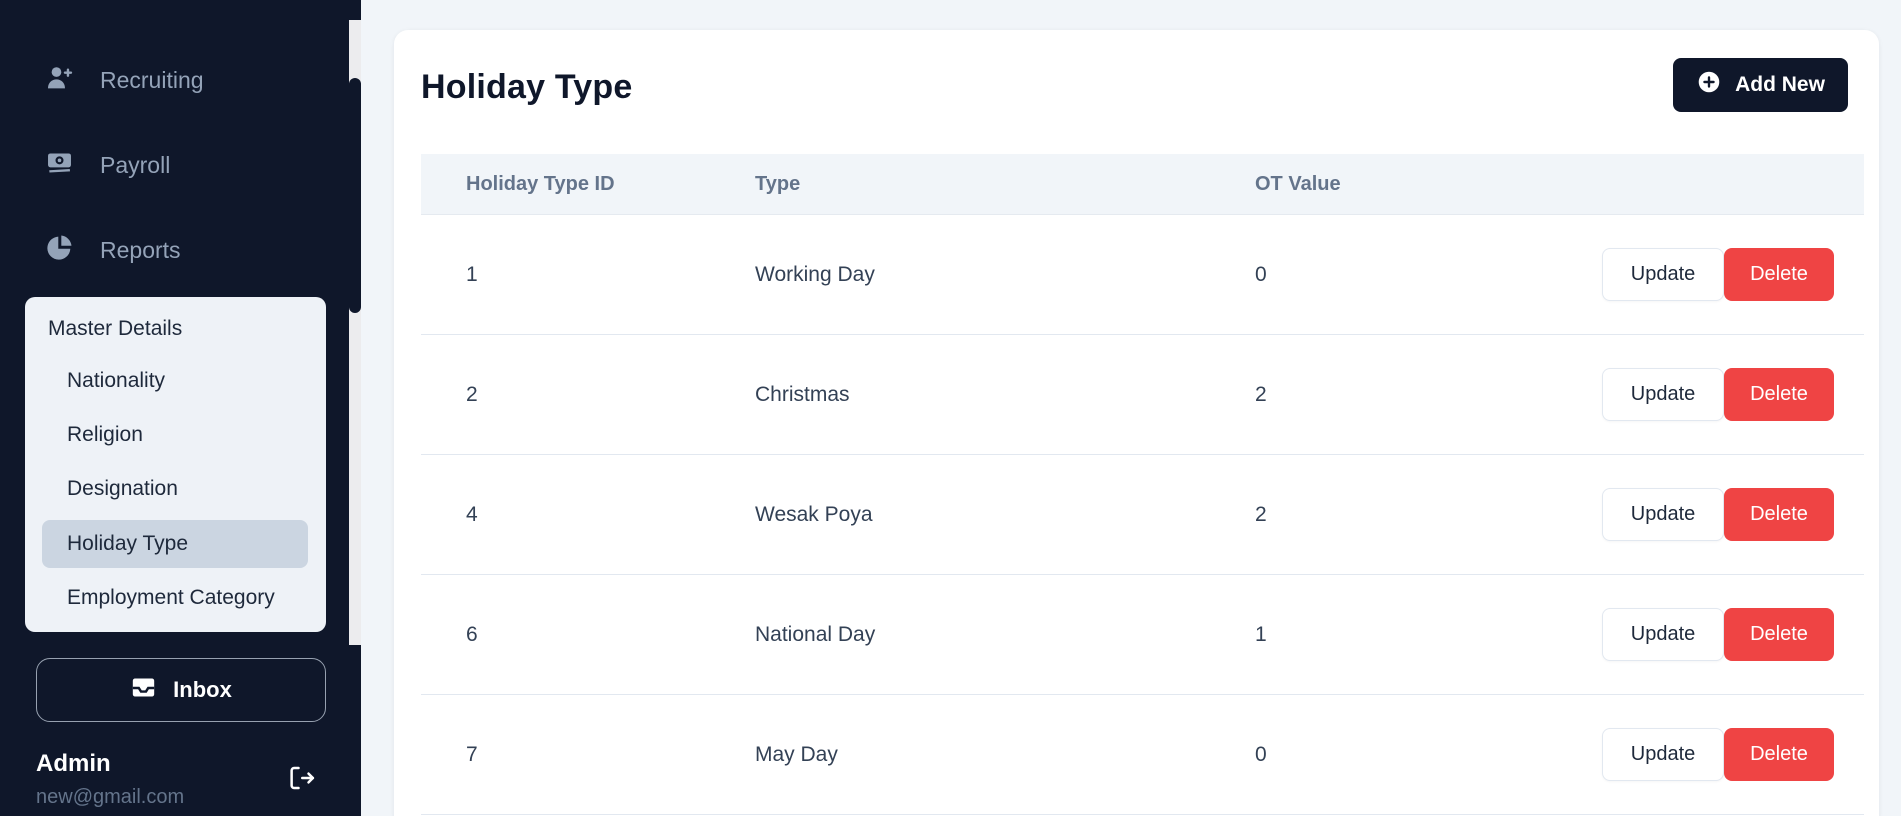 Image resolution: width=1901 pixels, height=816 pixels. What do you see at coordinates (135, 164) in the screenshot?
I see `sidebar-item-label: Payroll` at bounding box center [135, 164].